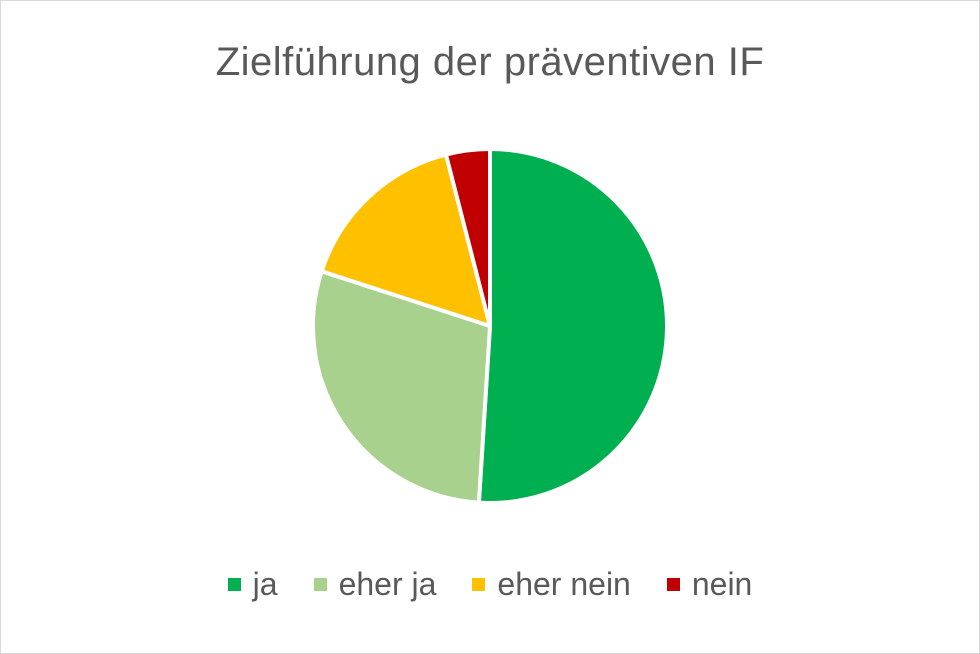  Describe the element at coordinates (387, 584) in the screenshot. I see `legend-label: eher ja` at that location.